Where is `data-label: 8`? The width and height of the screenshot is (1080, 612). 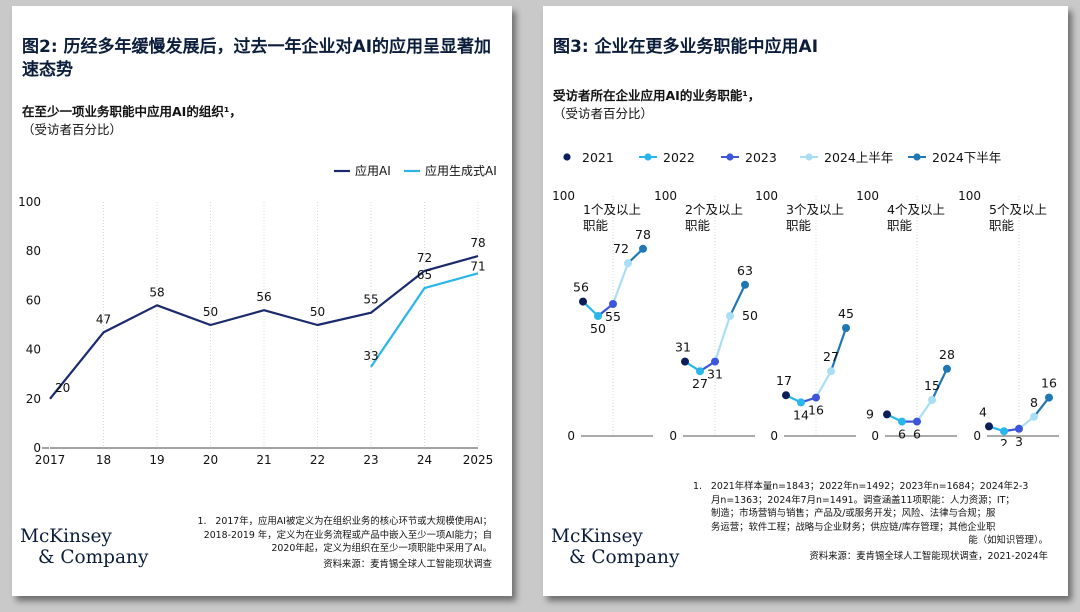
data-label: 8 is located at coordinates (1034, 402).